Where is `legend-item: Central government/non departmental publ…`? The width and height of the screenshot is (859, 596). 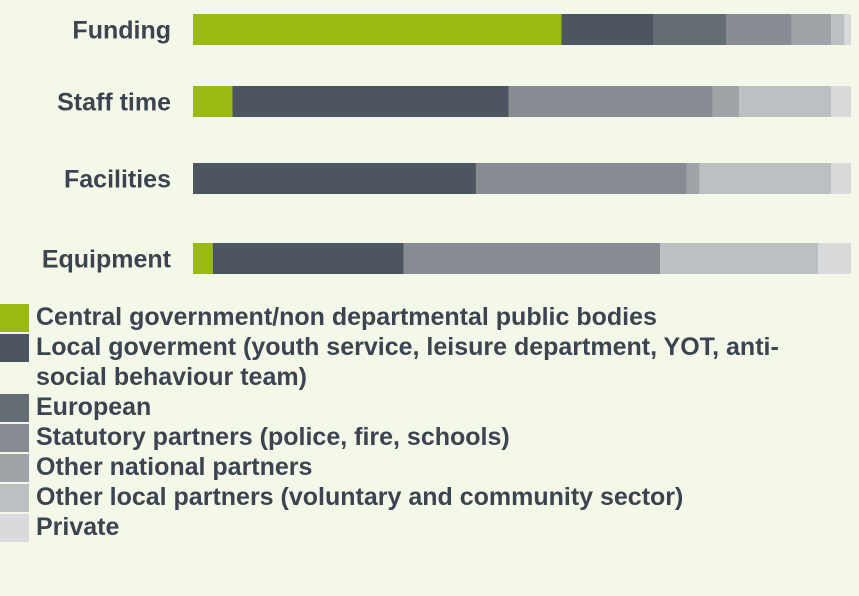 legend-item: Central government/non departmental publ… is located at coordinates (429, 317).